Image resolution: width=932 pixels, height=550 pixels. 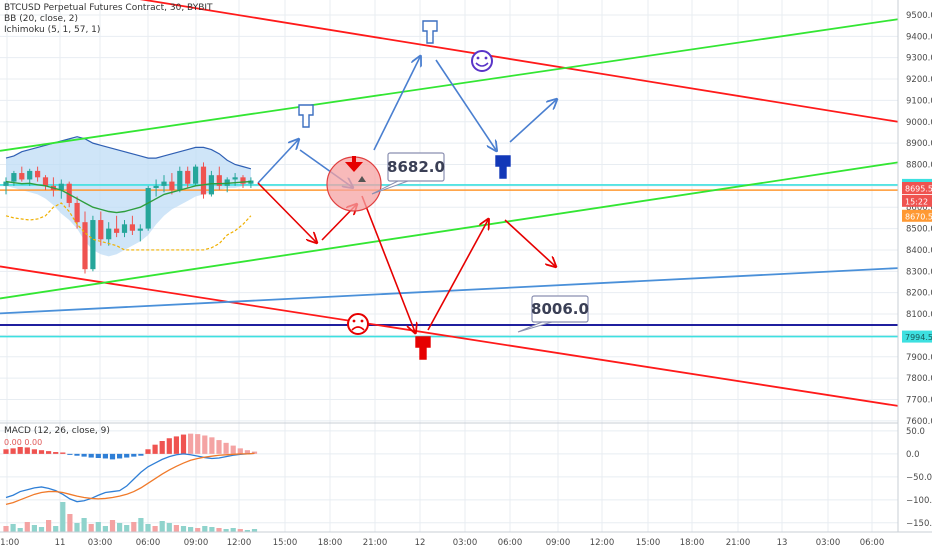 I want to click on legend-macd: MACD (12, 26, close, 9), so click(x=57, y=431).